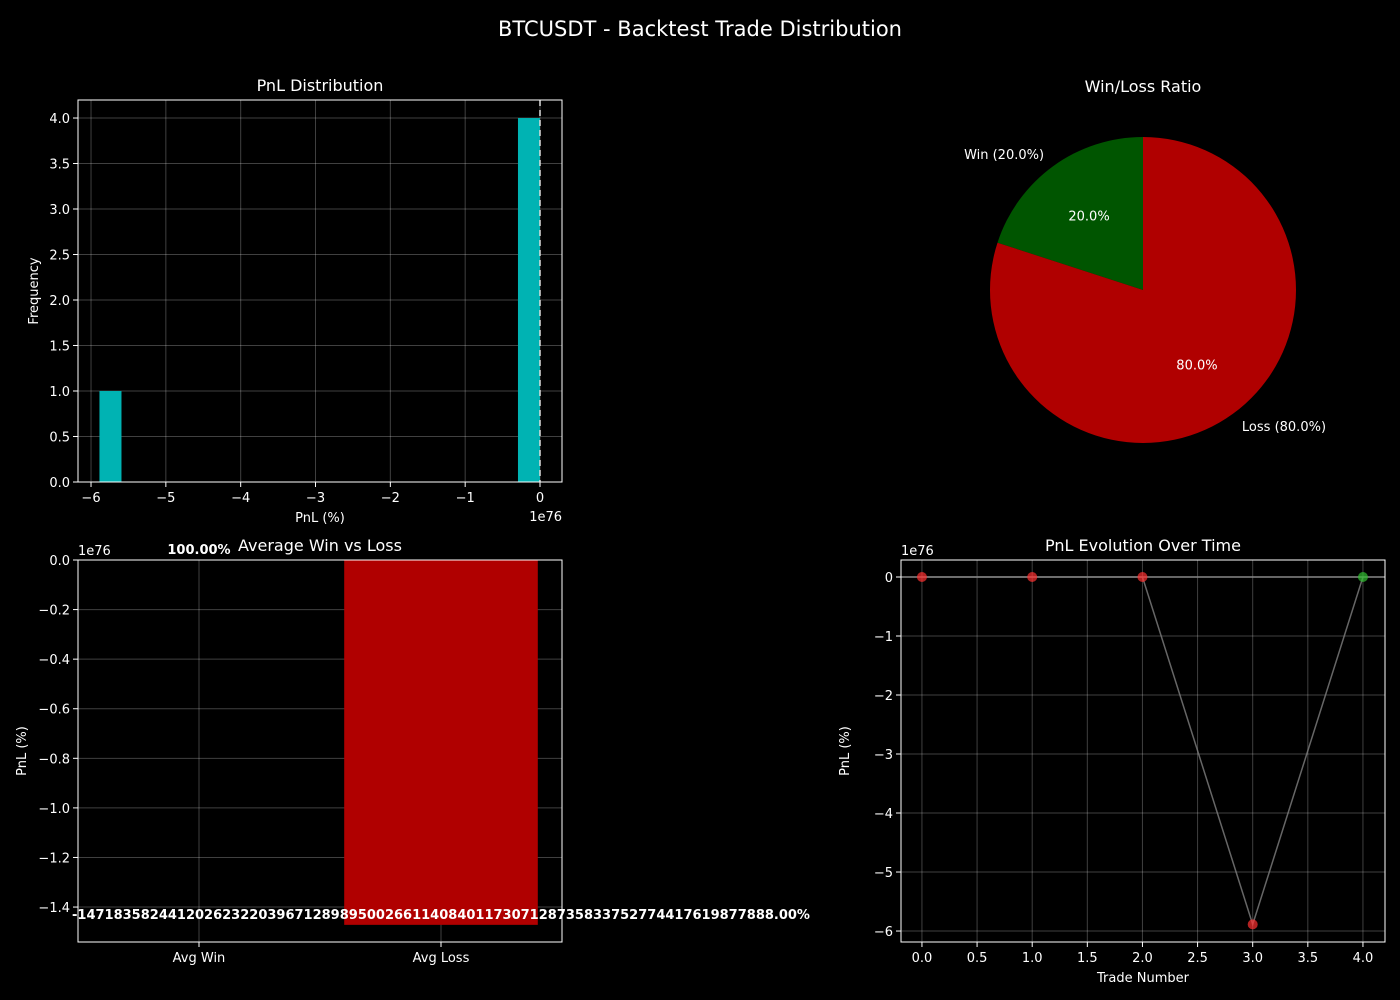  Describe the element at coordinates (320, 545) in the screenshot. I see `axes-title: Average Win vs Loss` at that location.